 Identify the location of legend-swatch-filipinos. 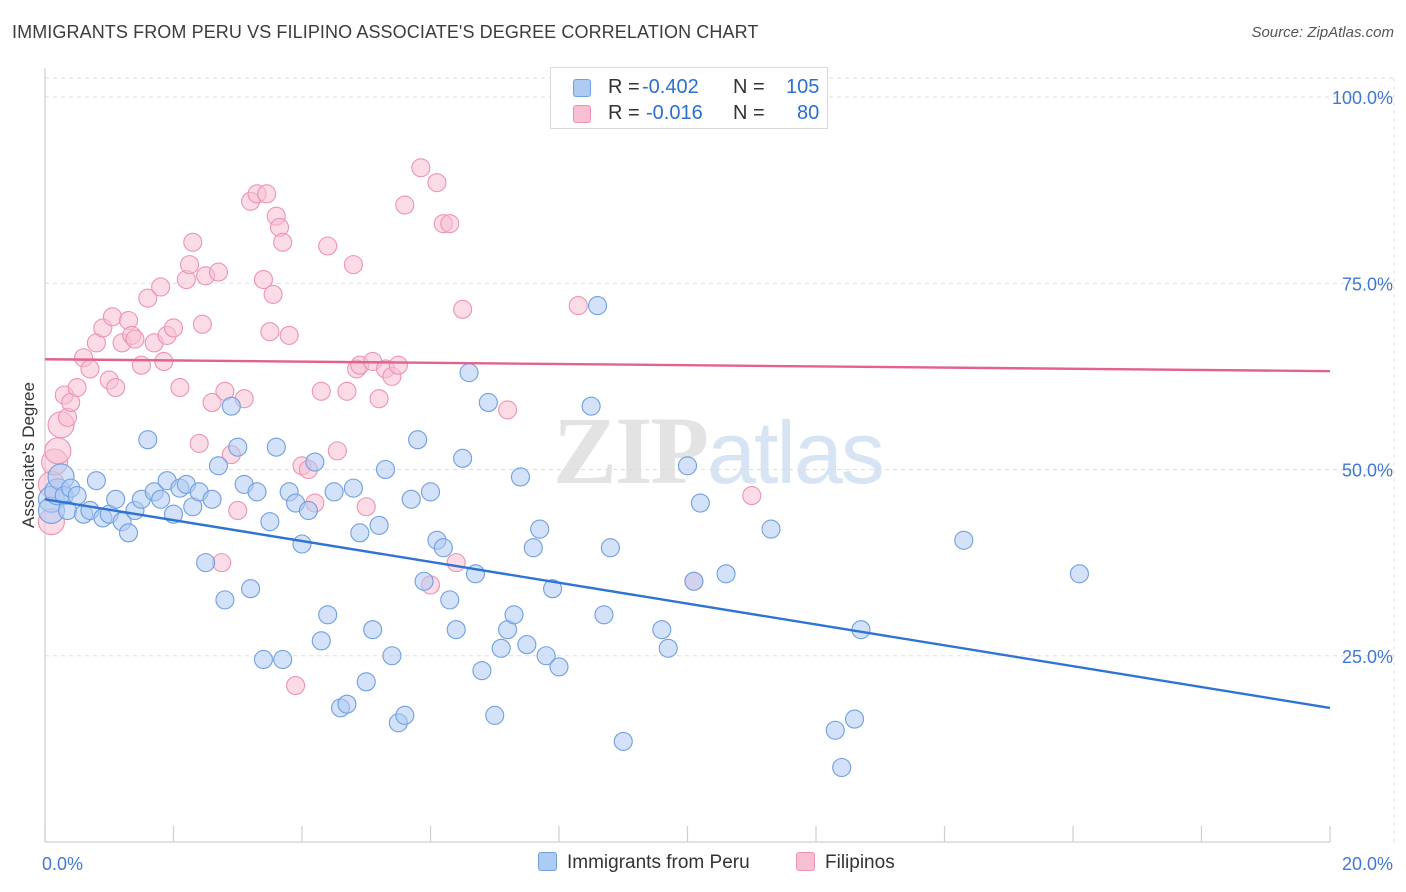
(582, 114).